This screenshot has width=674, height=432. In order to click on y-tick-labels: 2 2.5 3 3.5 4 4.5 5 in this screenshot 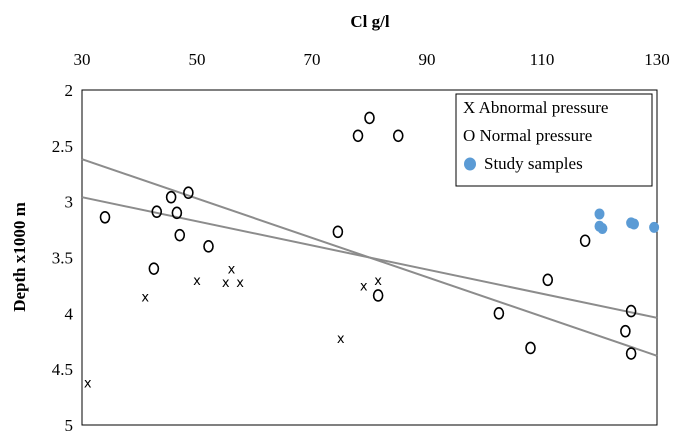, I will do `click(63, 256)`.